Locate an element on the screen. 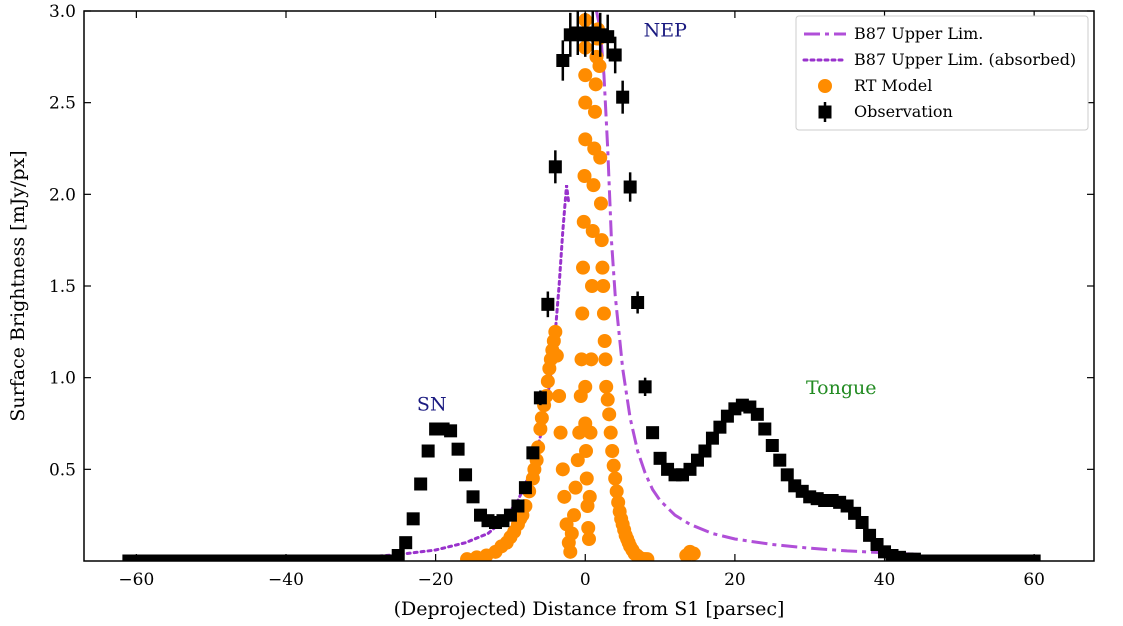 The image size is (1123, 626). legend-swatch-square is located at coordinates (825, 112).